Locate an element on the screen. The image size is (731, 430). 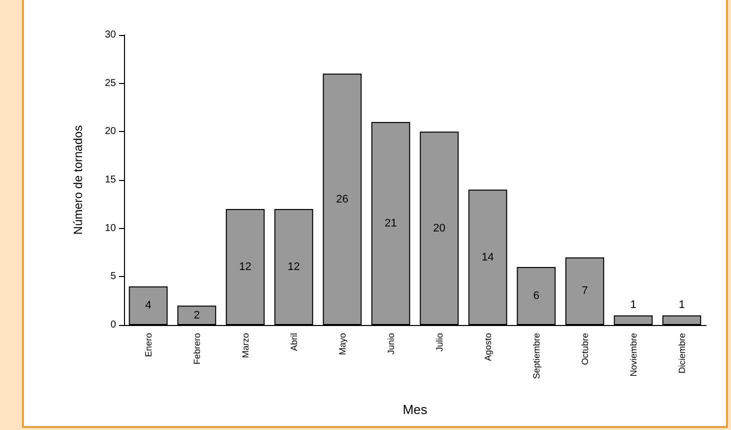
y-tick-label: 5 is located at coordinates (113, 276).